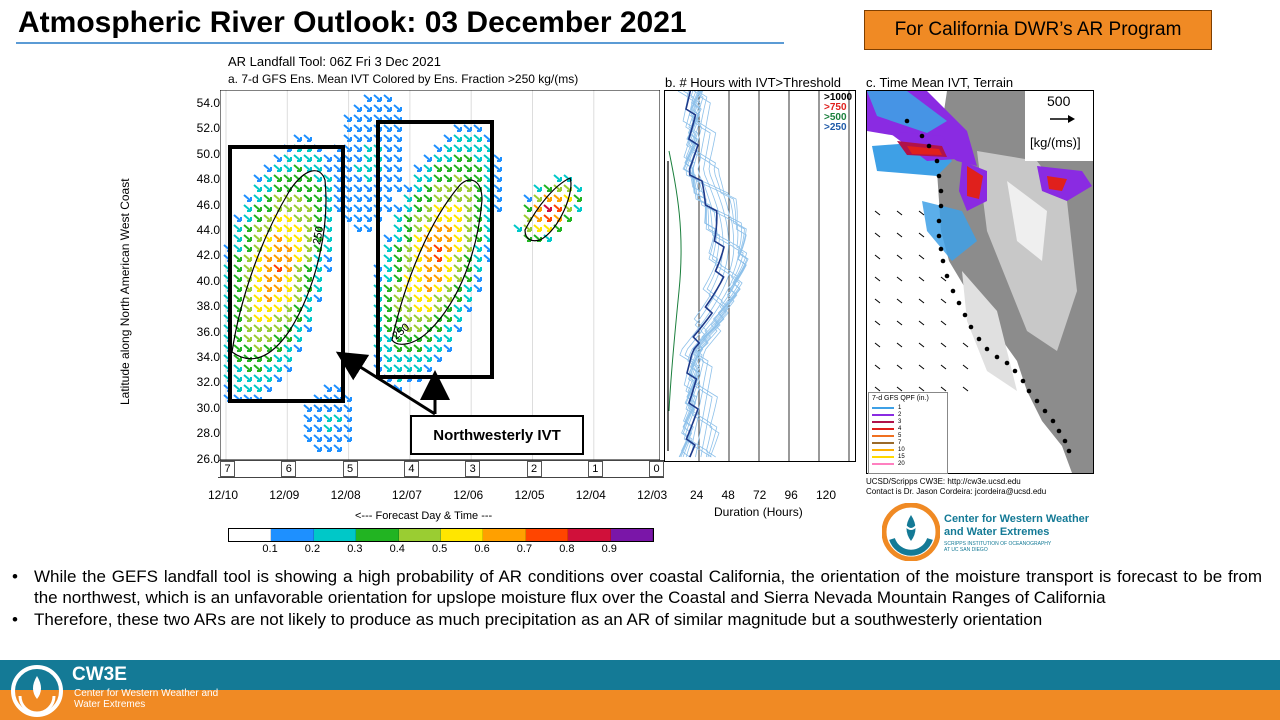 The image size is (1280, 720). I want to click on forecast-date-label: 12/06, so click(468, 495).